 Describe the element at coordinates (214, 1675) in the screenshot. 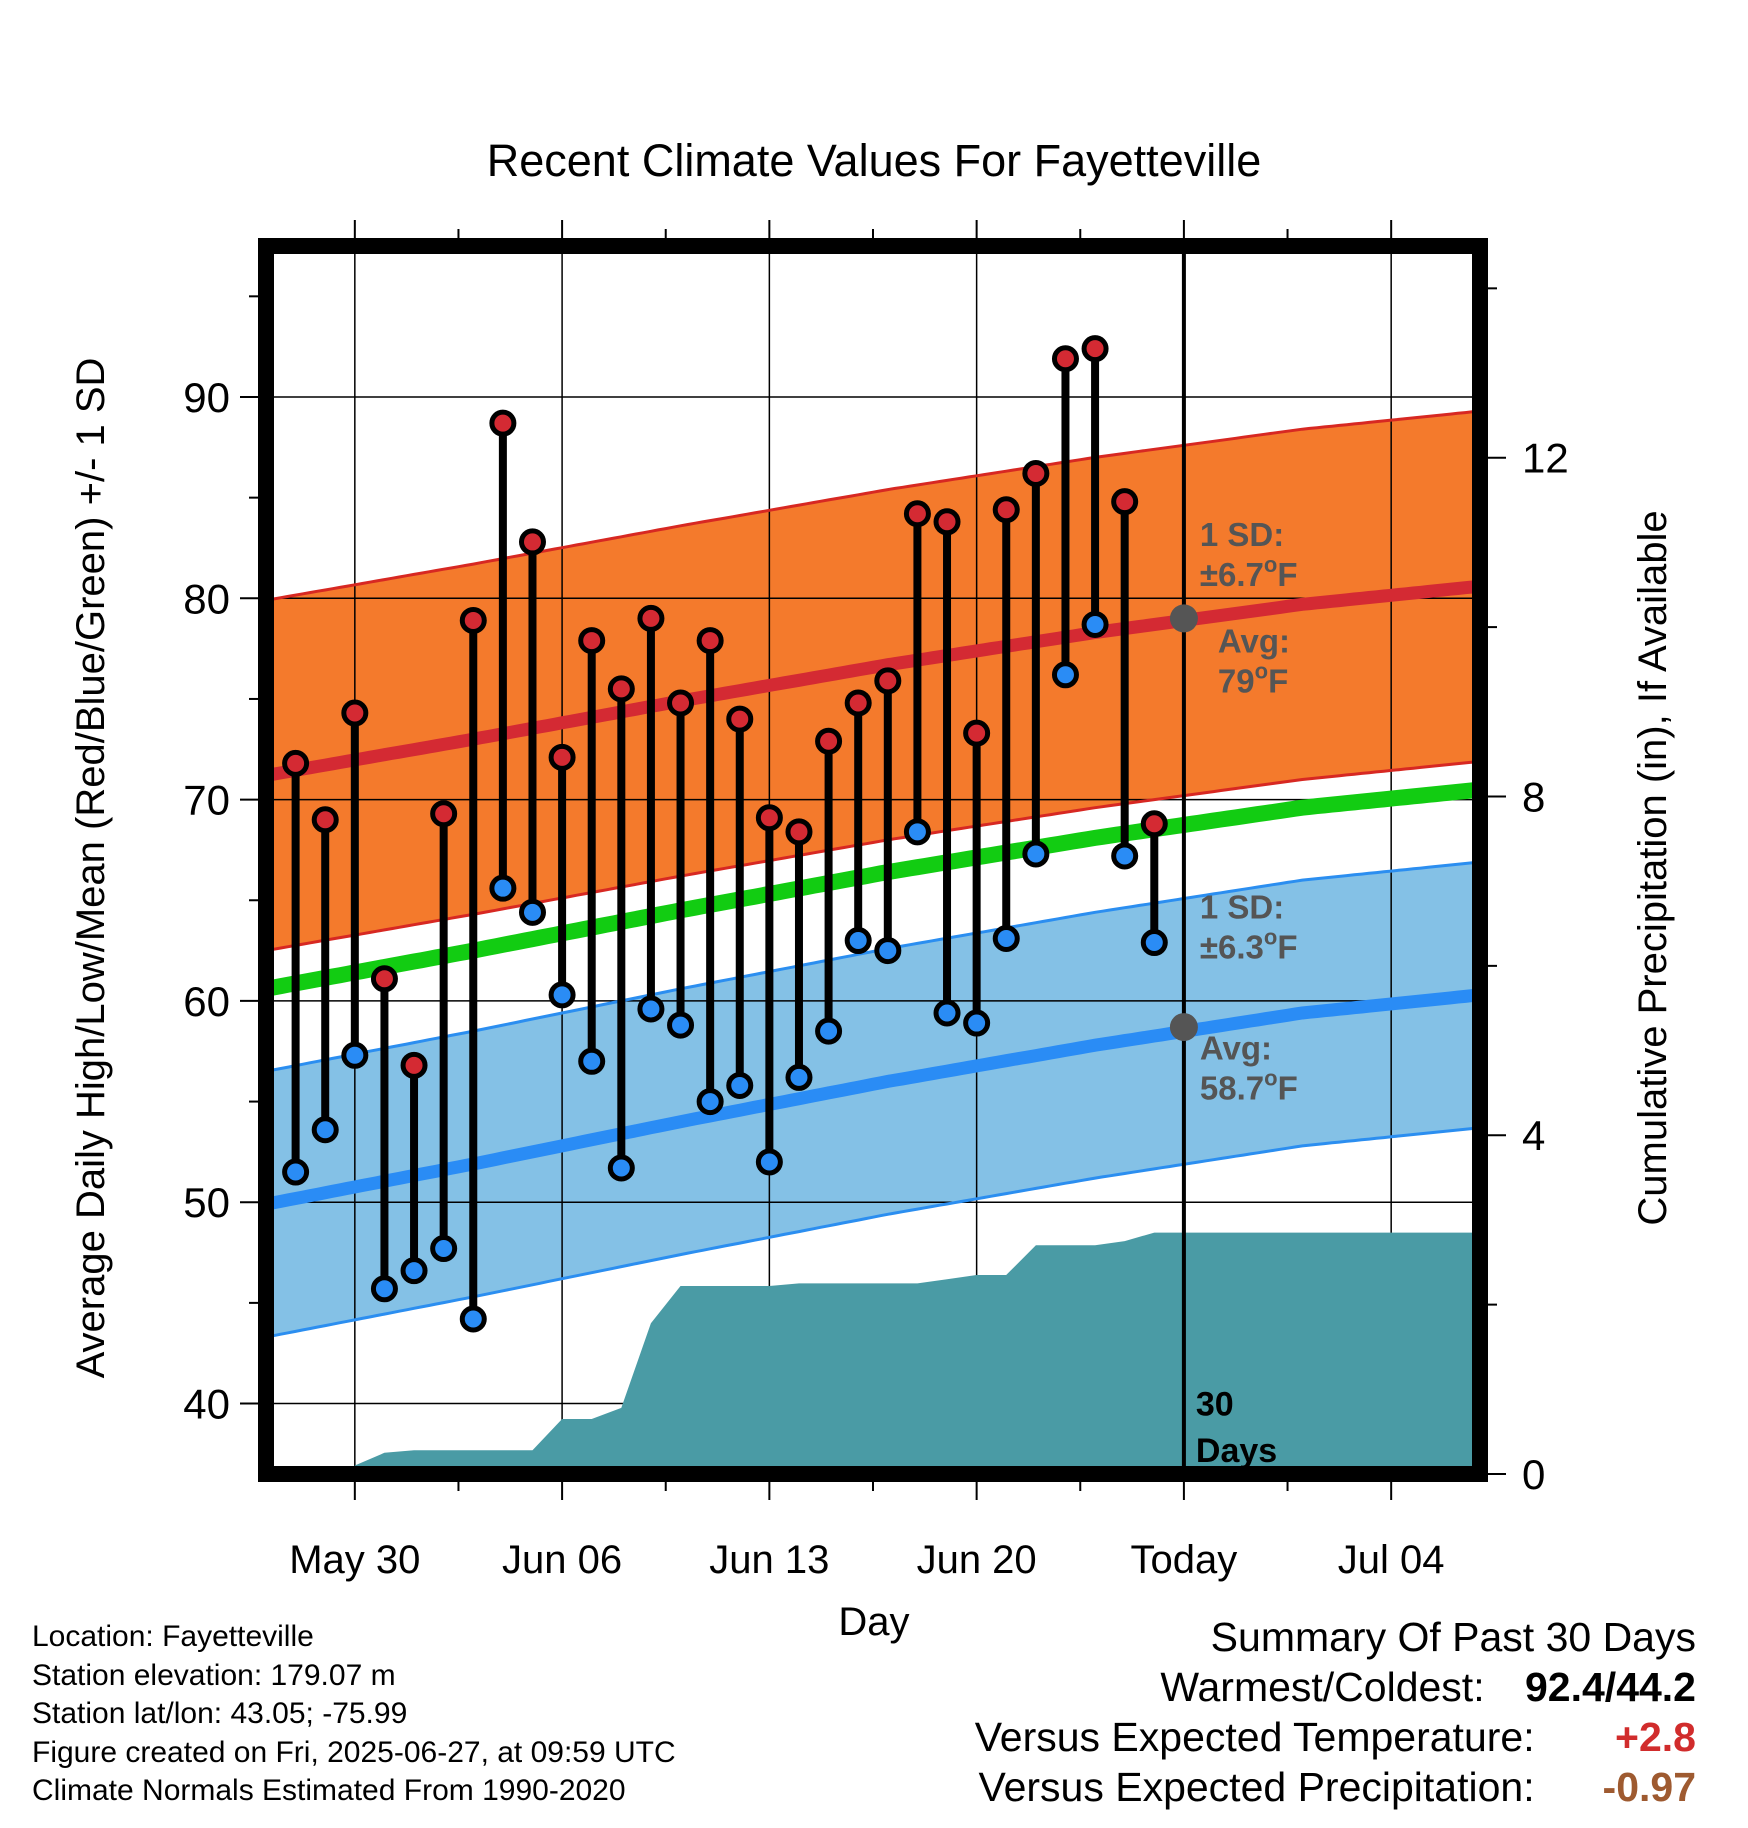

I see `elevation-text: Station elevation: 179.07 m` at that location.